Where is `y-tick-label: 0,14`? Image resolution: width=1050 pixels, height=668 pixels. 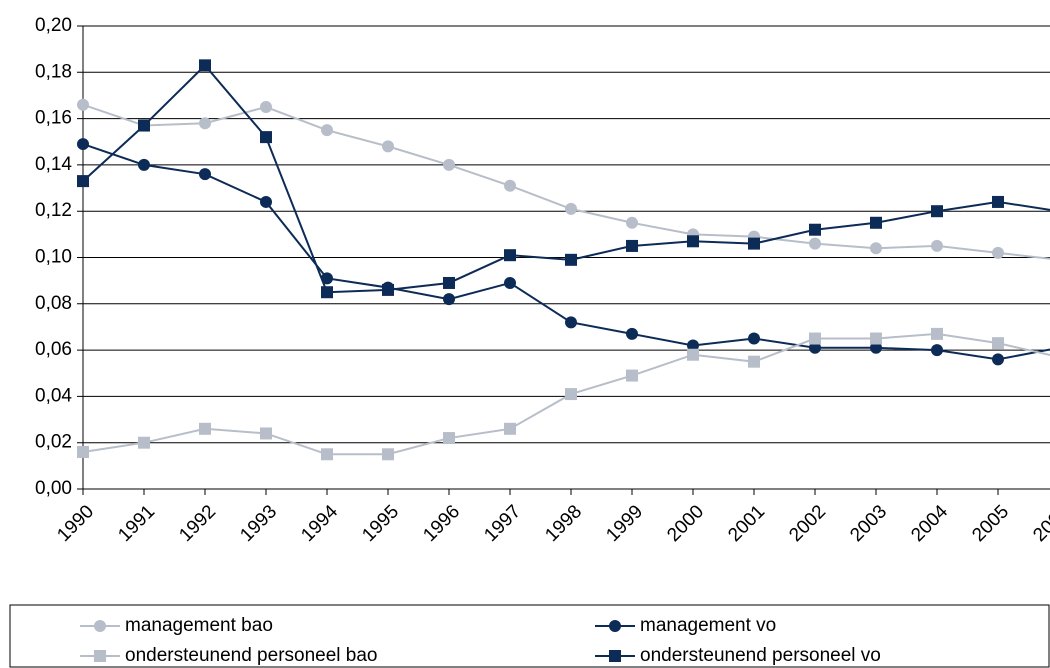 y-tick-label: 0,14 is located at coordinates (53, 164).